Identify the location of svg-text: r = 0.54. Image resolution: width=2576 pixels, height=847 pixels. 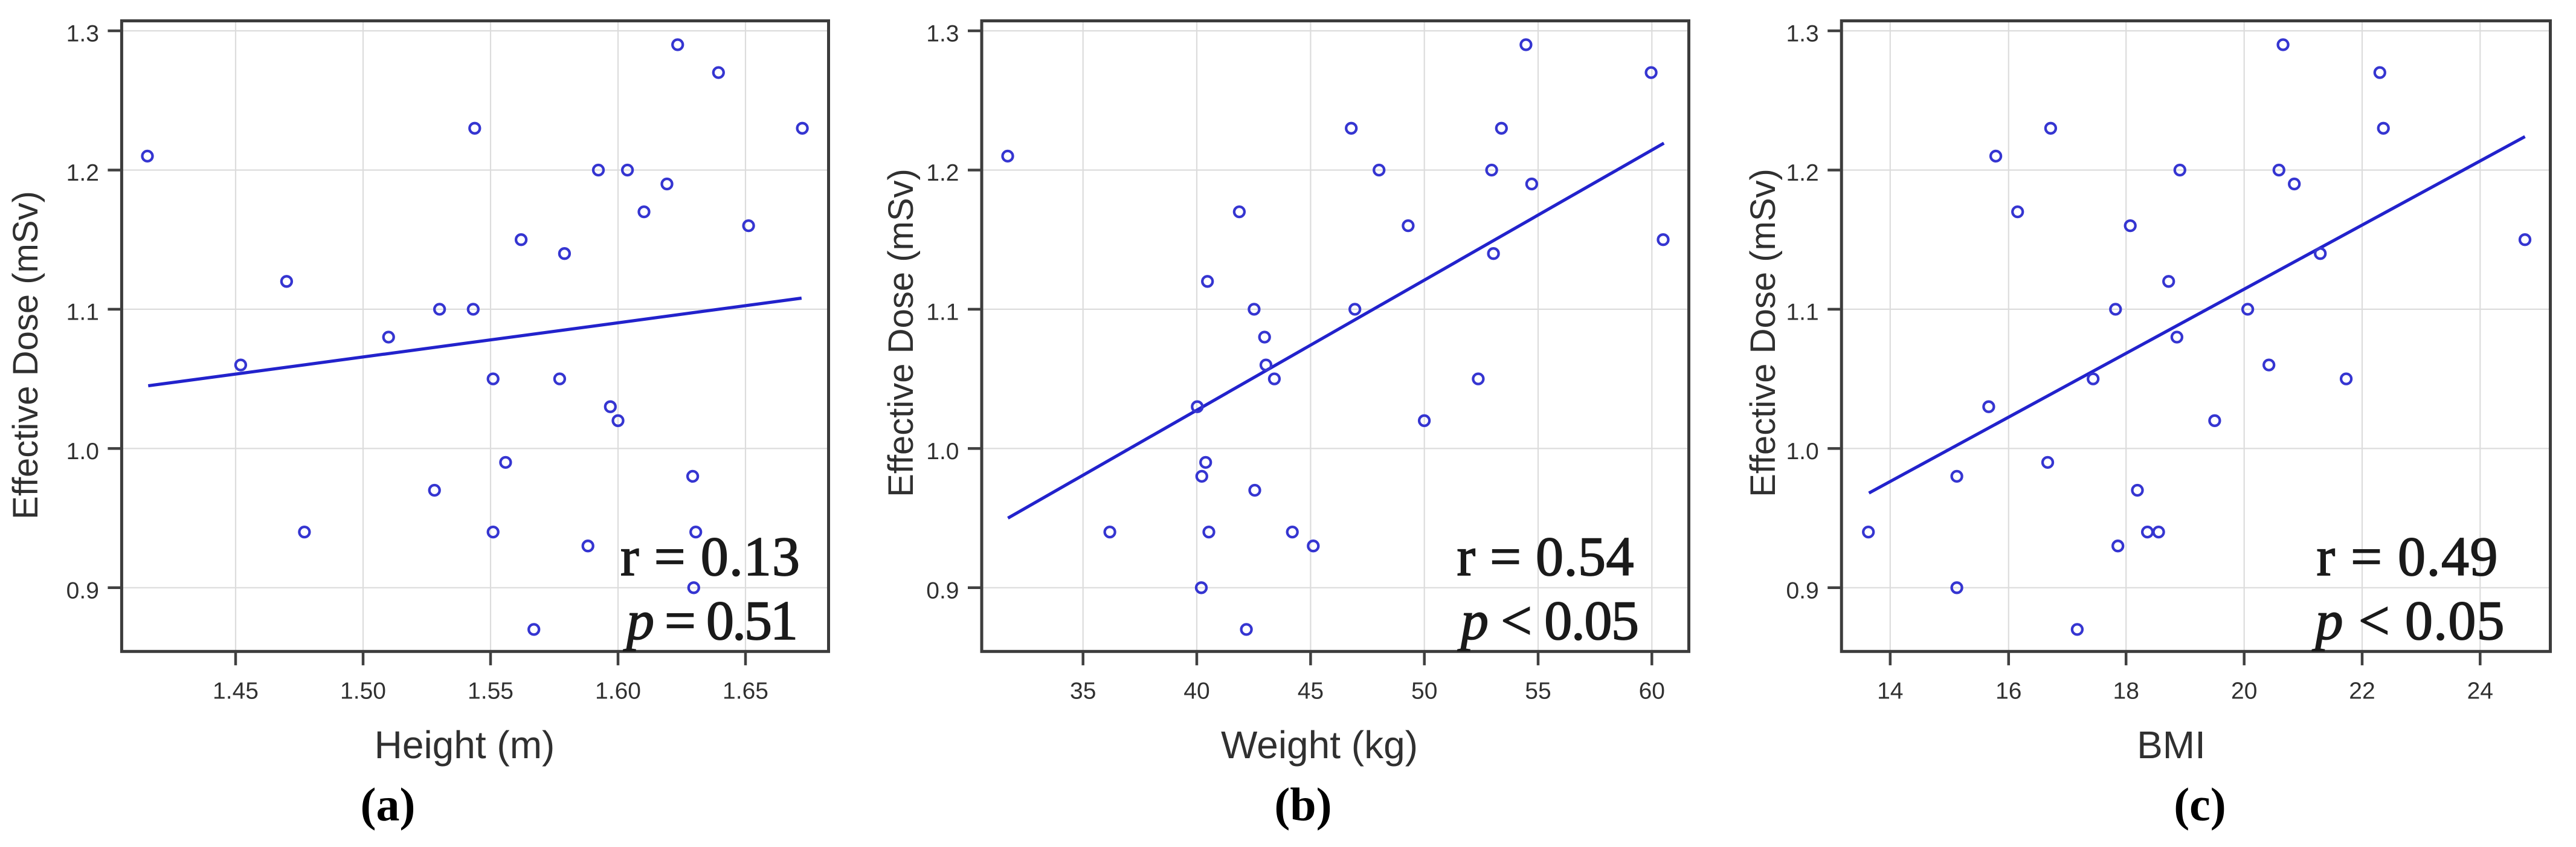
(1546, 556).